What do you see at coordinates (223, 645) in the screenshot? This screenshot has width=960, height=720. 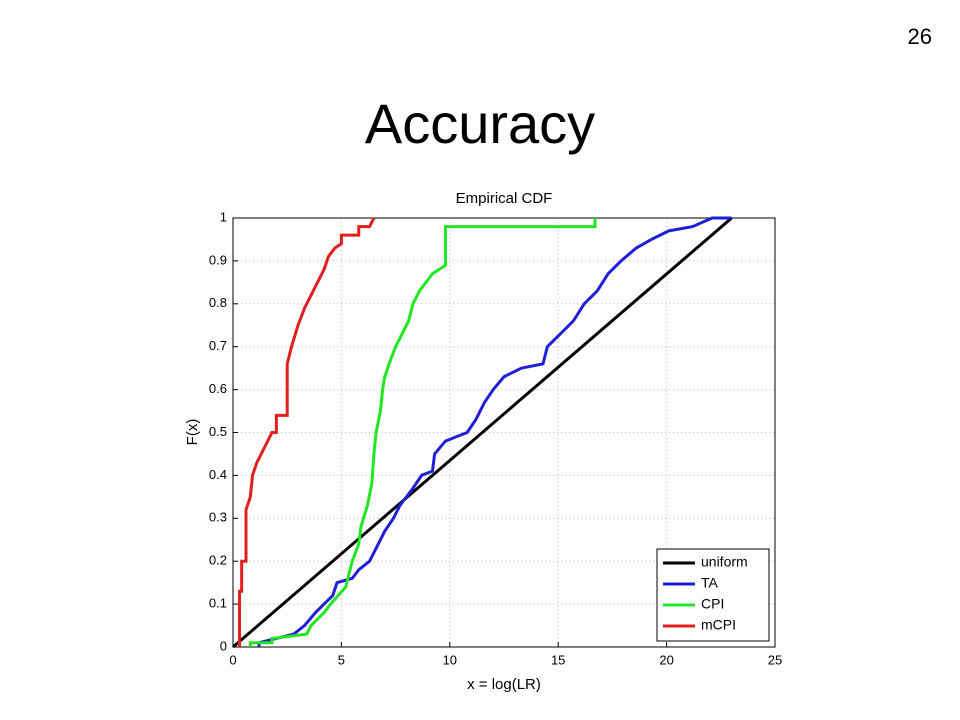 I see `y-tick-label: 0` at bounding box center [223, 645].